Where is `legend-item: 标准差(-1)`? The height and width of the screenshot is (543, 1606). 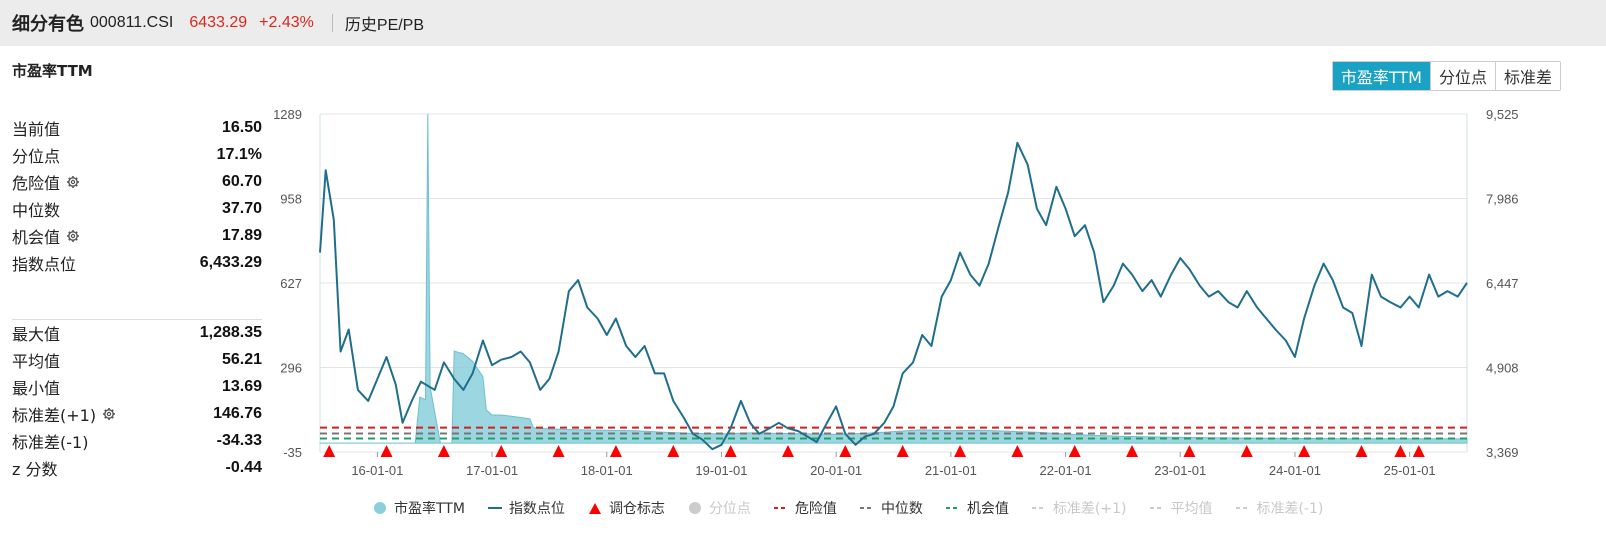
legend-item: 标准差(-1) is located at coordinates (1279, 508).